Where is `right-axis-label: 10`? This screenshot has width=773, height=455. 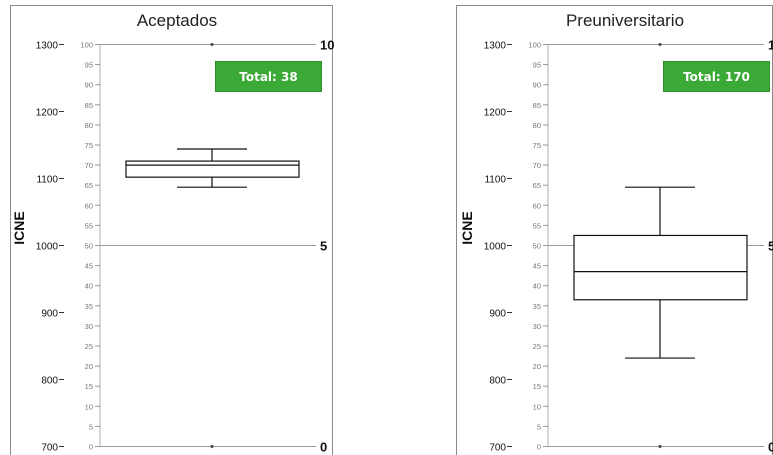 right-axis-label: 10 is located at coordinates (327, 45).